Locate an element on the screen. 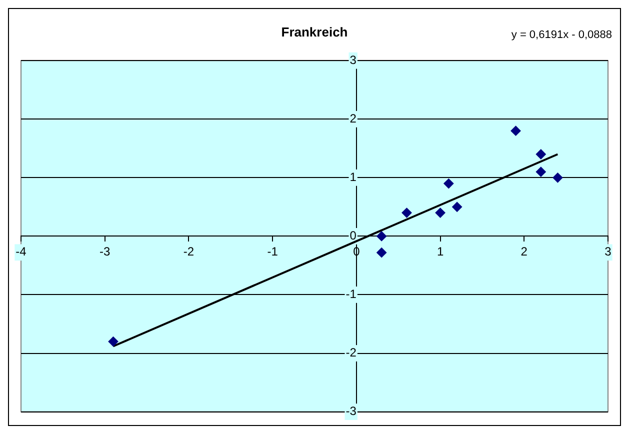  y-tick-label: -3 is located at coordinates (351, 411).